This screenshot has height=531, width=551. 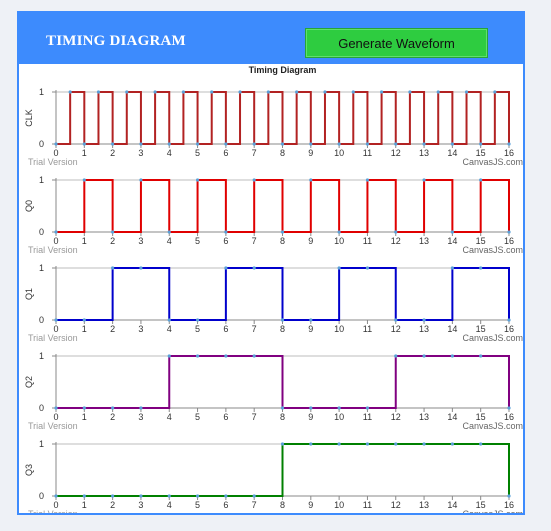 I want to click on q3-axis-label: Q3, so click(x=29, y=470).